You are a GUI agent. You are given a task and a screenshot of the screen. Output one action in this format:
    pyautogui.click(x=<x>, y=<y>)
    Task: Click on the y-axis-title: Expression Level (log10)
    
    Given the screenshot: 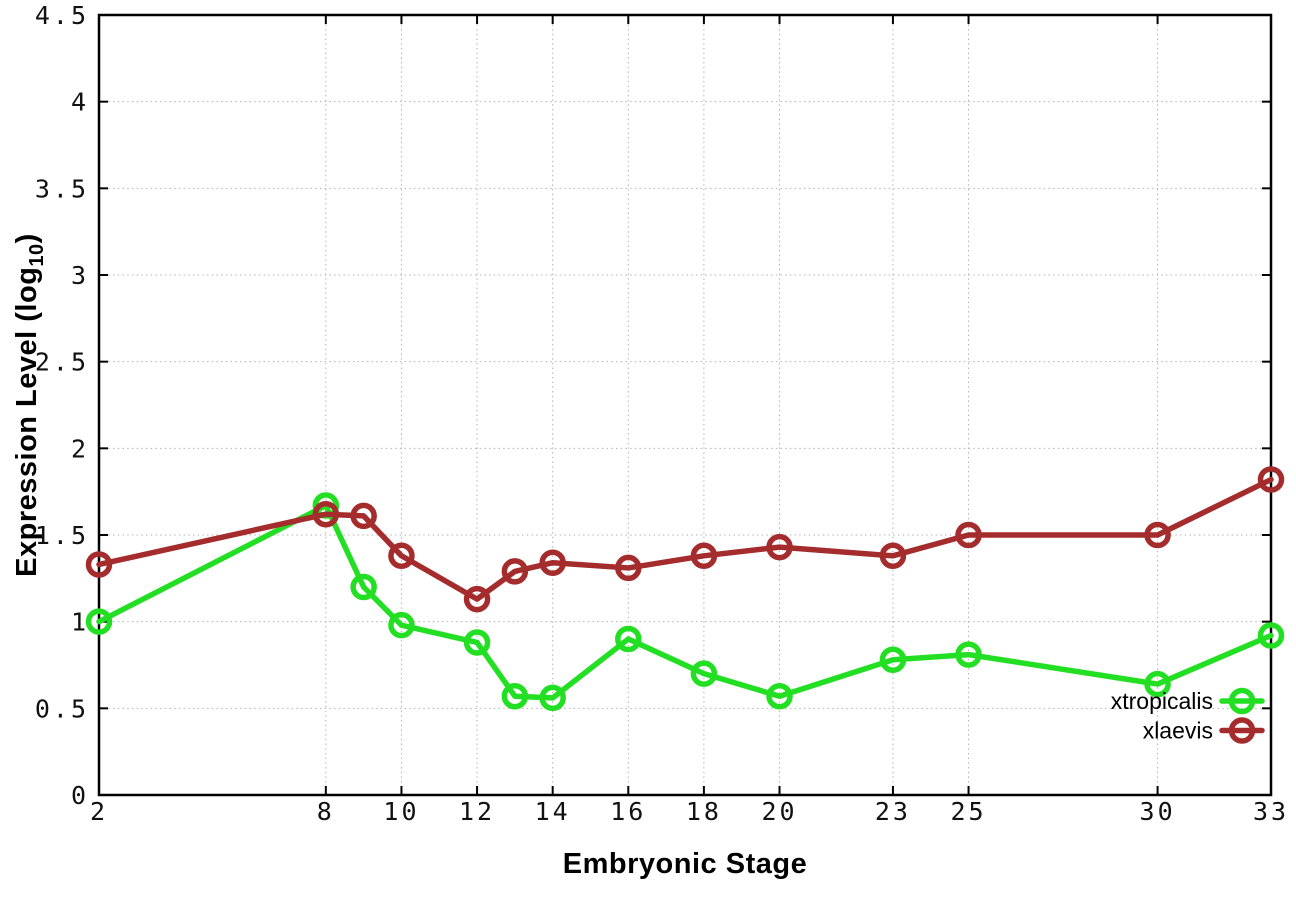 What is the action you would take?
    pyautogui.click(x=30, y=405)
    